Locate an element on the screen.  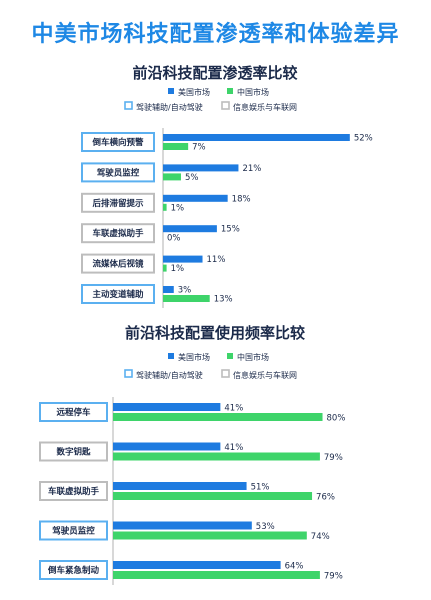
us-value-label: 18% is located at coordinates (241, 199).